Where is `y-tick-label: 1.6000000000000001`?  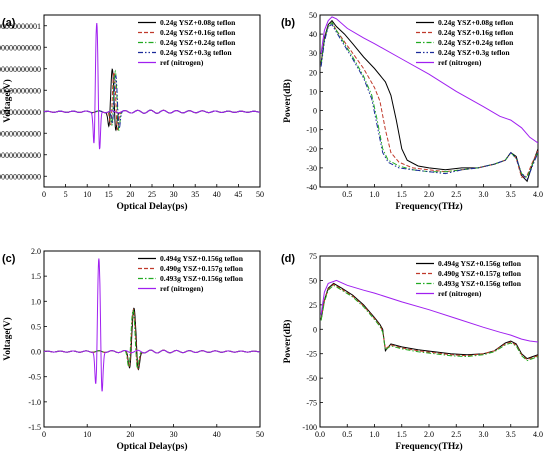 y-tick-label: 1.6000000000000001 is located at coordinates (20, 26).